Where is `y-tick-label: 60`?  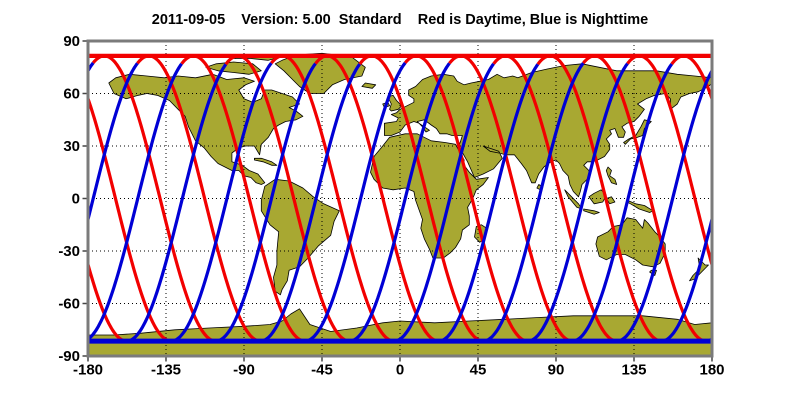
y-tick-label: 60 is located at coordinates (71, 94).